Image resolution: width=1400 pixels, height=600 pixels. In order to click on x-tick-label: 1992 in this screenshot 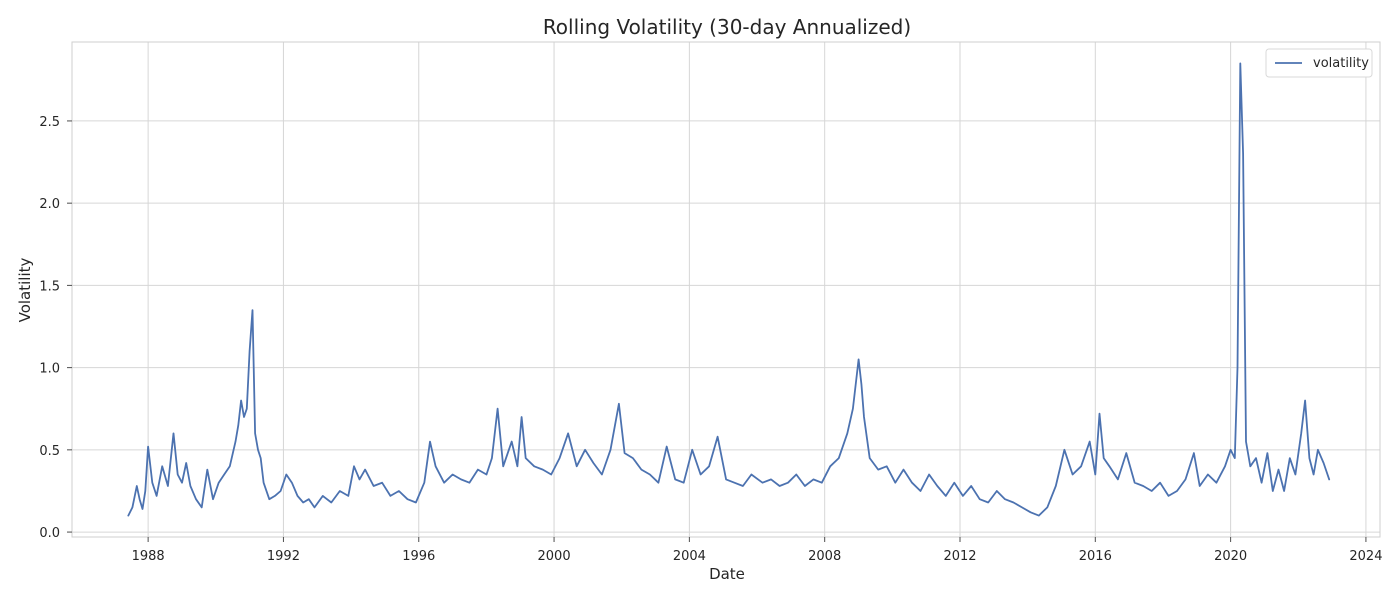, I will do `click(283, 556)`.